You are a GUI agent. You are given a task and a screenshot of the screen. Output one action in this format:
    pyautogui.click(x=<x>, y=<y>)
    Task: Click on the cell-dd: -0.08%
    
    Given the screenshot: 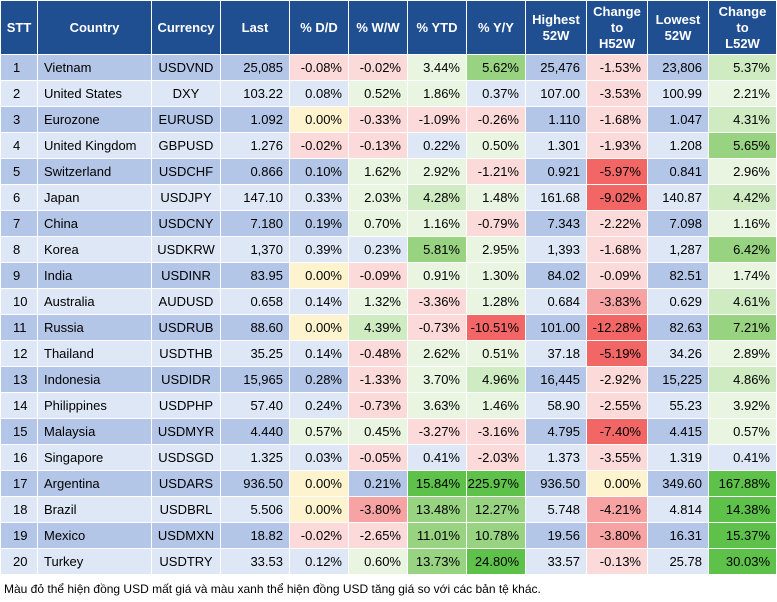 What is the action you would take?
    pyautogui.click(x=319, y=67)
    